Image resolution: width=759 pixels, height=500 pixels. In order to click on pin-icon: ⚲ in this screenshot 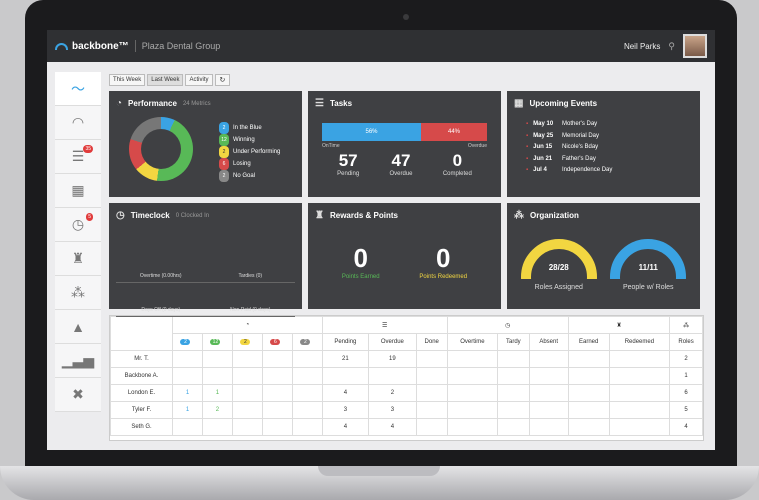, I will do `click(671, 45)`.